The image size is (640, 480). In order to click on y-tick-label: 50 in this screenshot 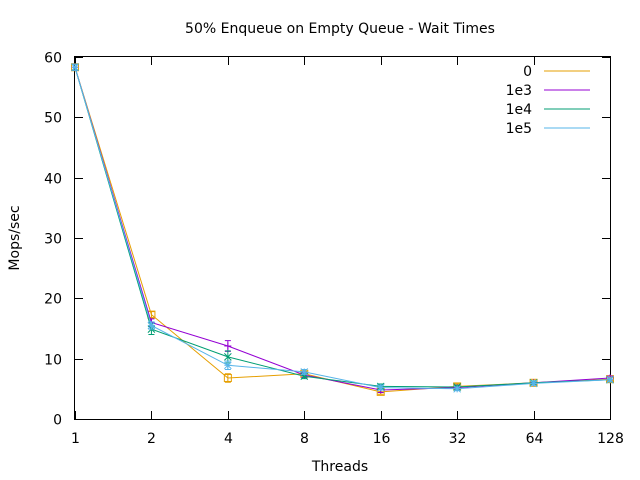, I will do `click(53, 119)`.